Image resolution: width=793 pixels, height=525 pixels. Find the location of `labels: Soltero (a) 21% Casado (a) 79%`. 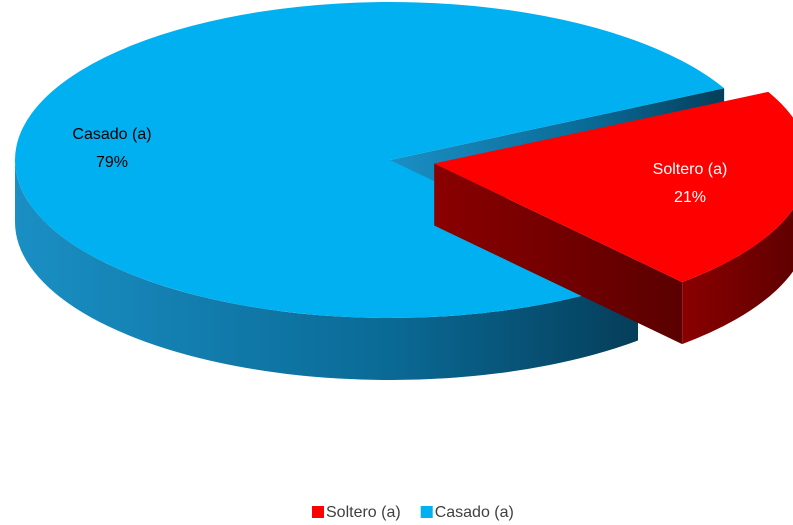

labels: Soltero (a) 21% Casado (a) 79% is located at coordinates (399, 166).